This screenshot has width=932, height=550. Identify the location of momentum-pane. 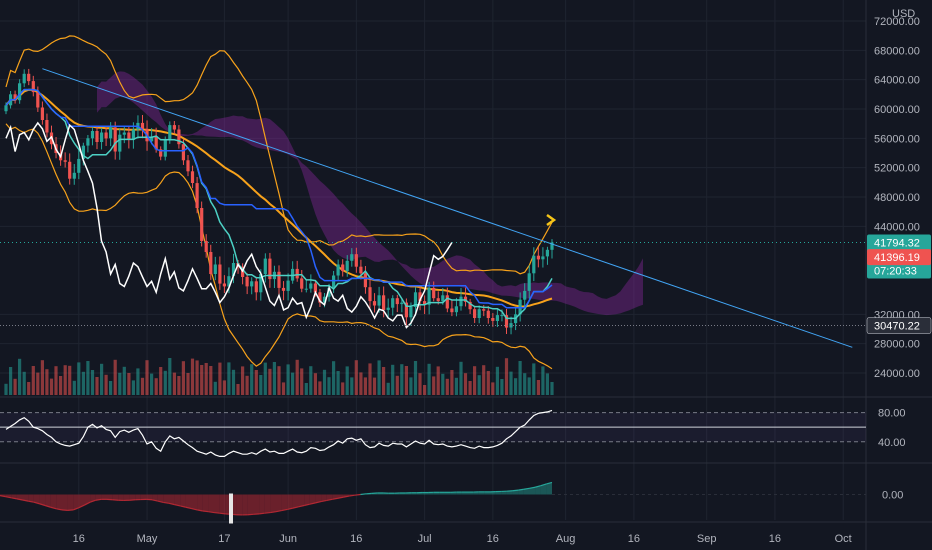
(433, 502).